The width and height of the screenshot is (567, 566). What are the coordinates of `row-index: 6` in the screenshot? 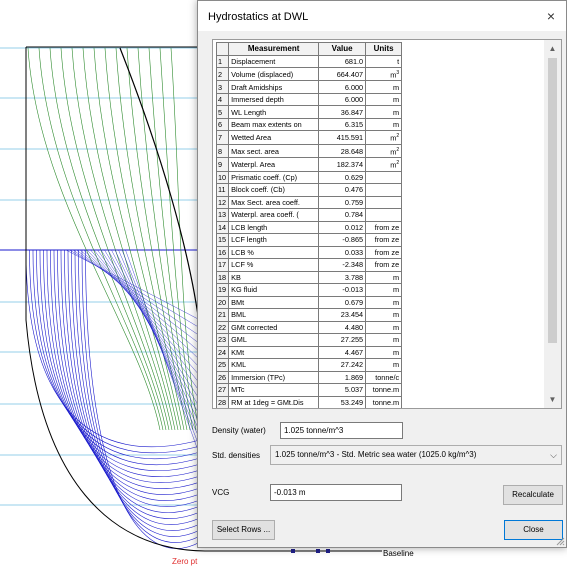 It's located at (222, 124).